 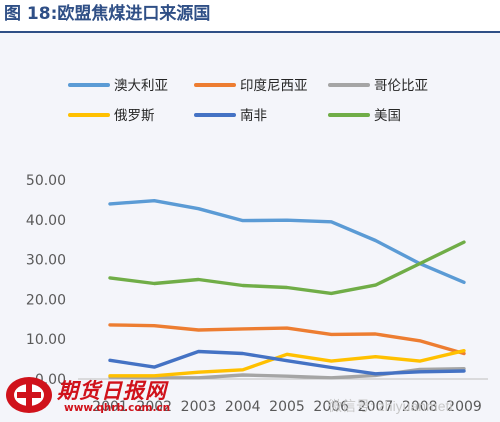 I want to click on x-tick-label: 2004, so click(x=243, y=407).